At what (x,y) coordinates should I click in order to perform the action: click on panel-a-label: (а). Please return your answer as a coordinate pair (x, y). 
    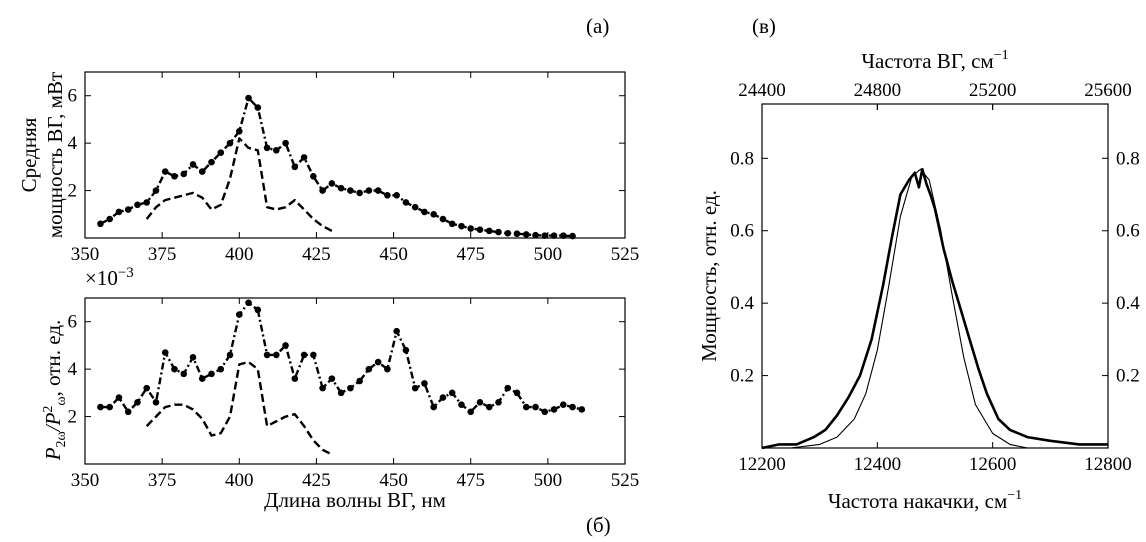
    Looking at the image, I should click on (597, 26).